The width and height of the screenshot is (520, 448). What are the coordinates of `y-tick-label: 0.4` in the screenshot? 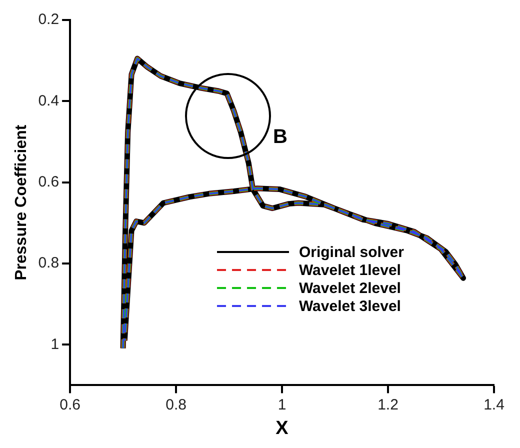 It's located at (49, 101).